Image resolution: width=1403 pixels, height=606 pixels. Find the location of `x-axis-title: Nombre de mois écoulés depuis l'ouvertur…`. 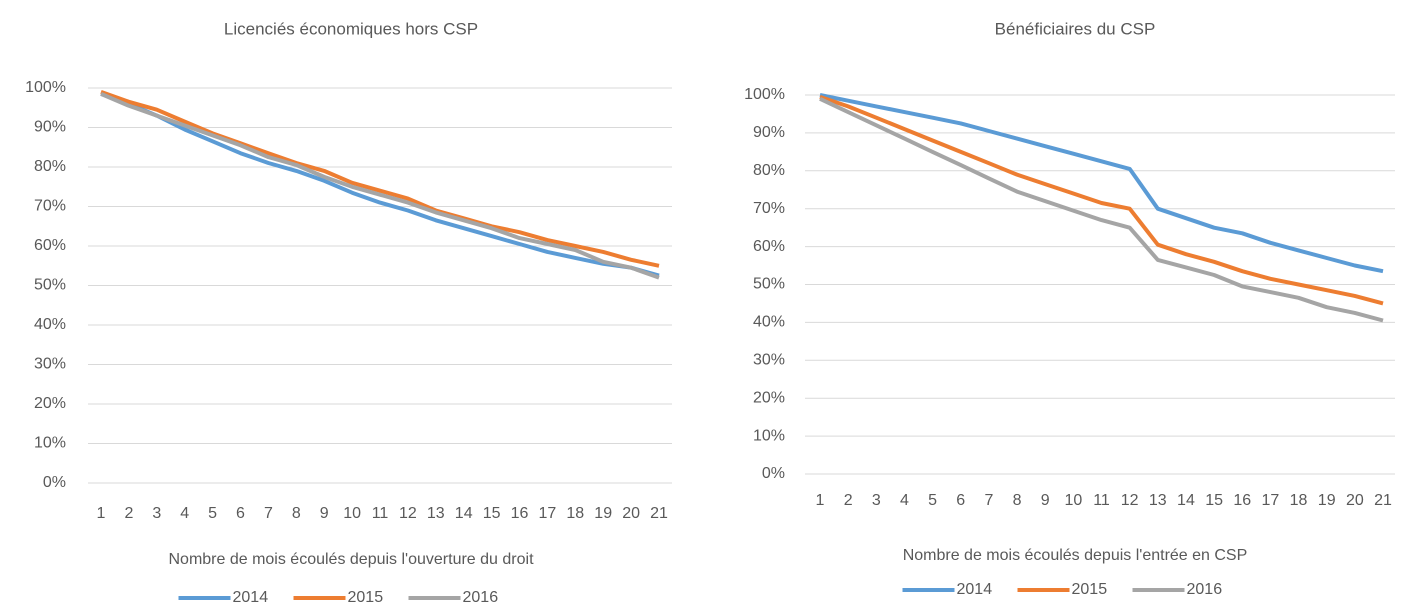

x-axis-title: Nombre de mois écoulés depuis l'ouvertur… is located at coordinates (351, 559).